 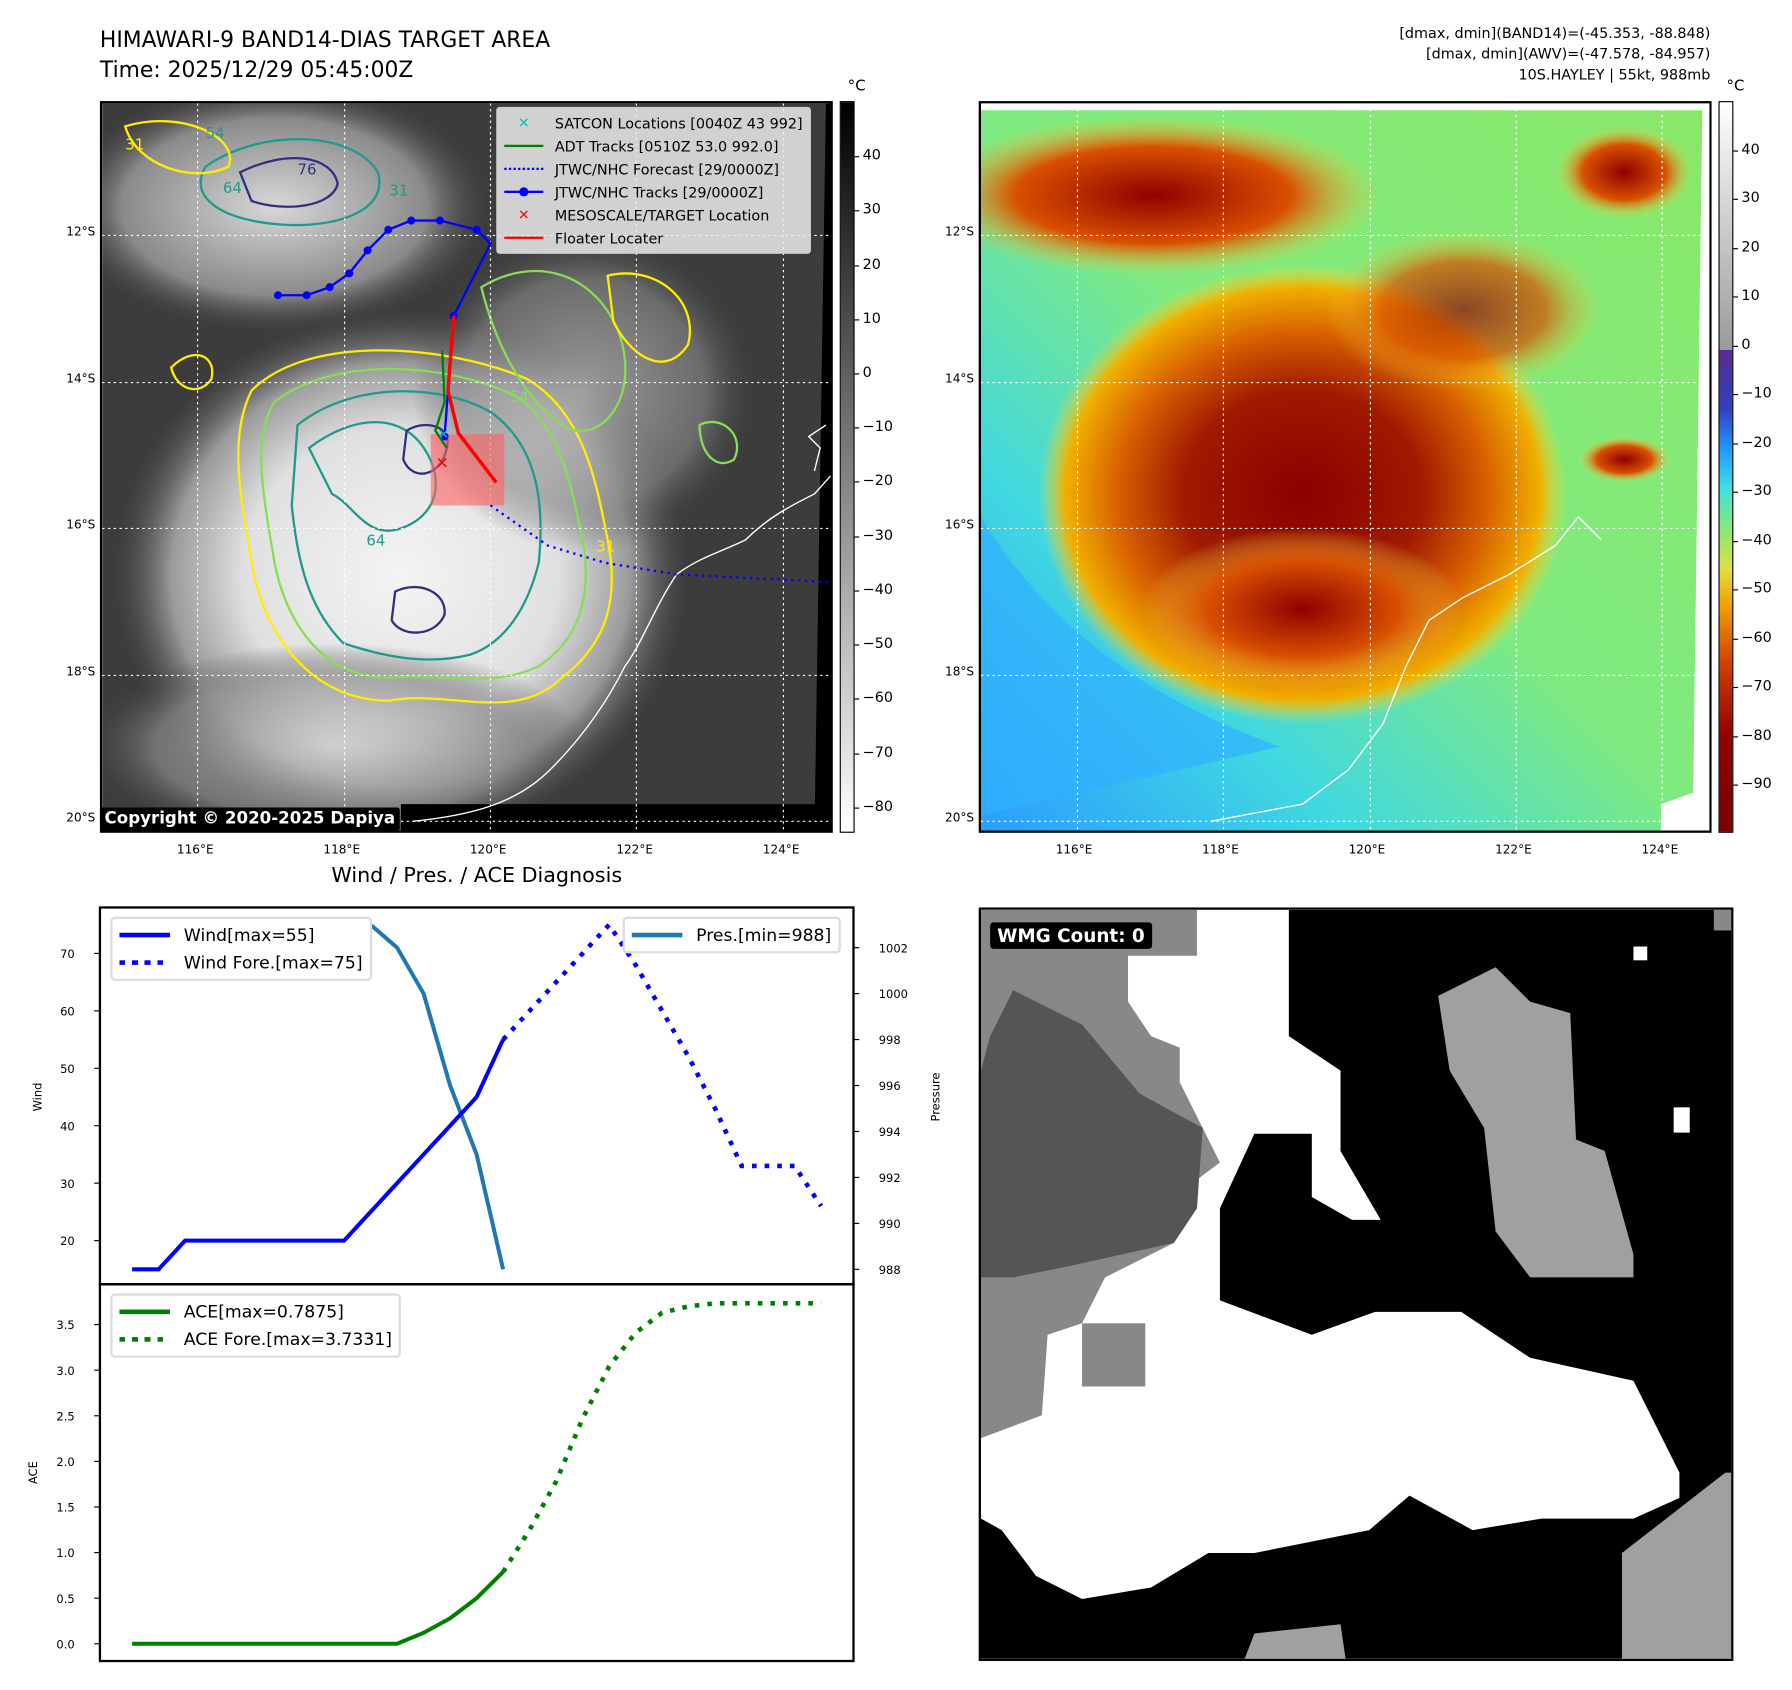 What do you see at coordinates (67, 954) in the screenshot?
I see `wind-tick-label: 70` at bounding box center [67, 954].